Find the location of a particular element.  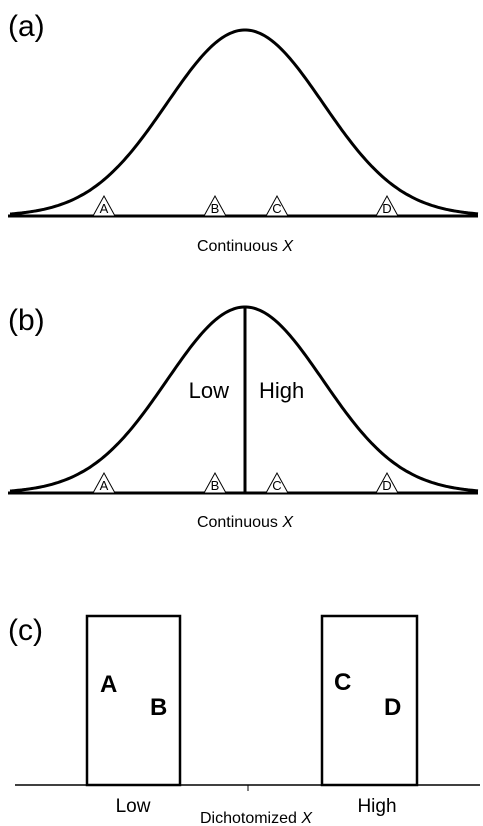

panel-label: (b) is located at coordinates (26, 320).